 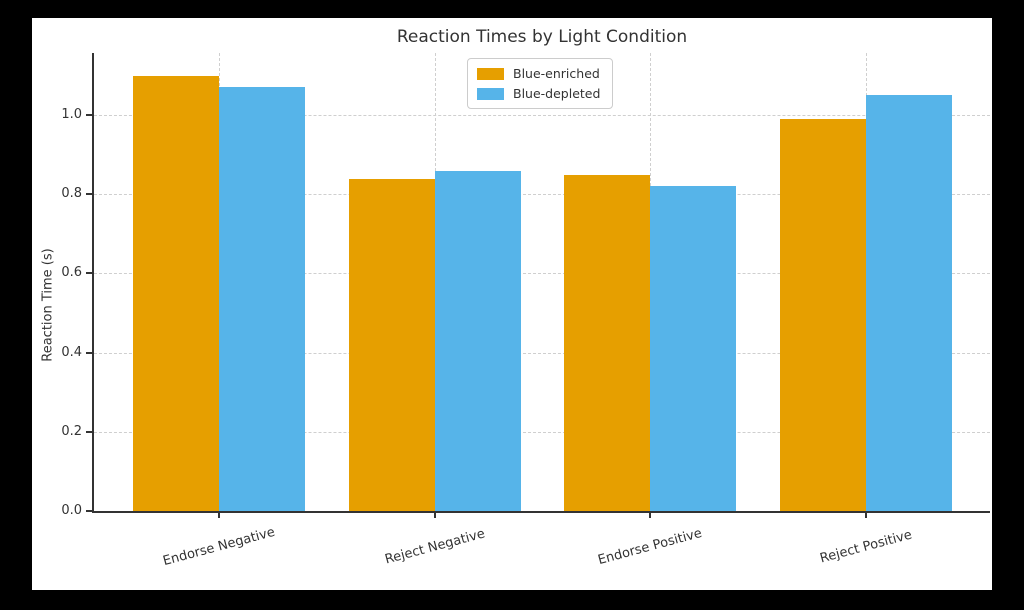 I want to click on y-tick-label: 0.0, so click(x=71, y=510).